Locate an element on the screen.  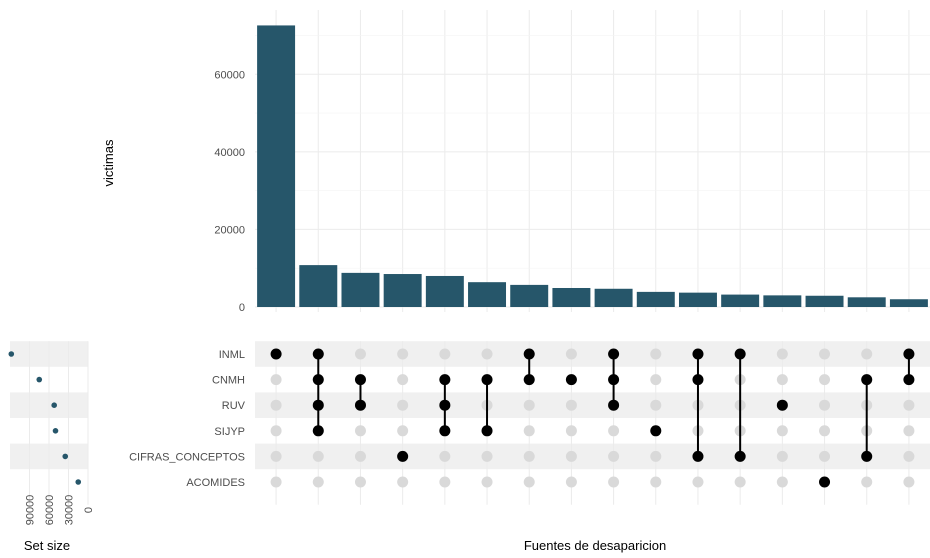
y-tick-label: 60000 is located at coordinates (229, 75).